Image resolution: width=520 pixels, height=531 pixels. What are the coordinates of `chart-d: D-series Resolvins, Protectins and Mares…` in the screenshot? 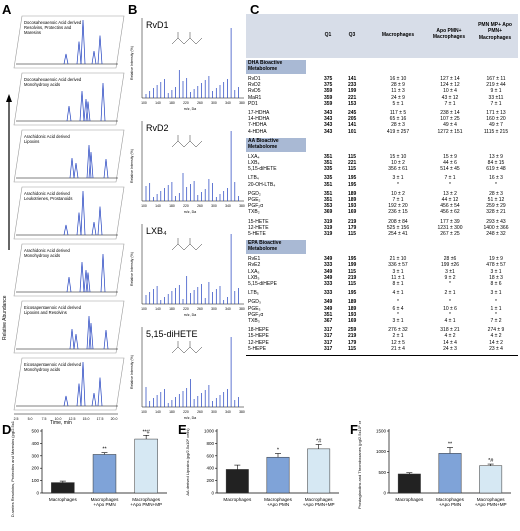 It's located at (88, 469).